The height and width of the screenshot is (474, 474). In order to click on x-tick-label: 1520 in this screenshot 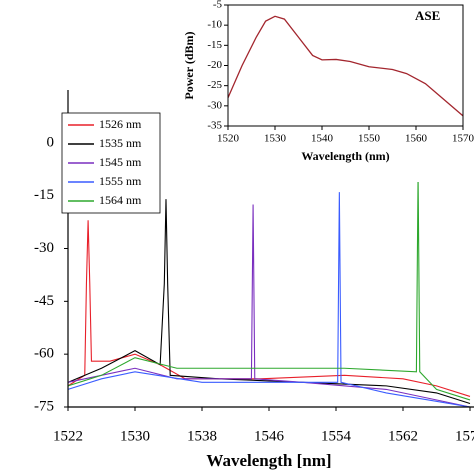, I will do `click(228, 139)`.